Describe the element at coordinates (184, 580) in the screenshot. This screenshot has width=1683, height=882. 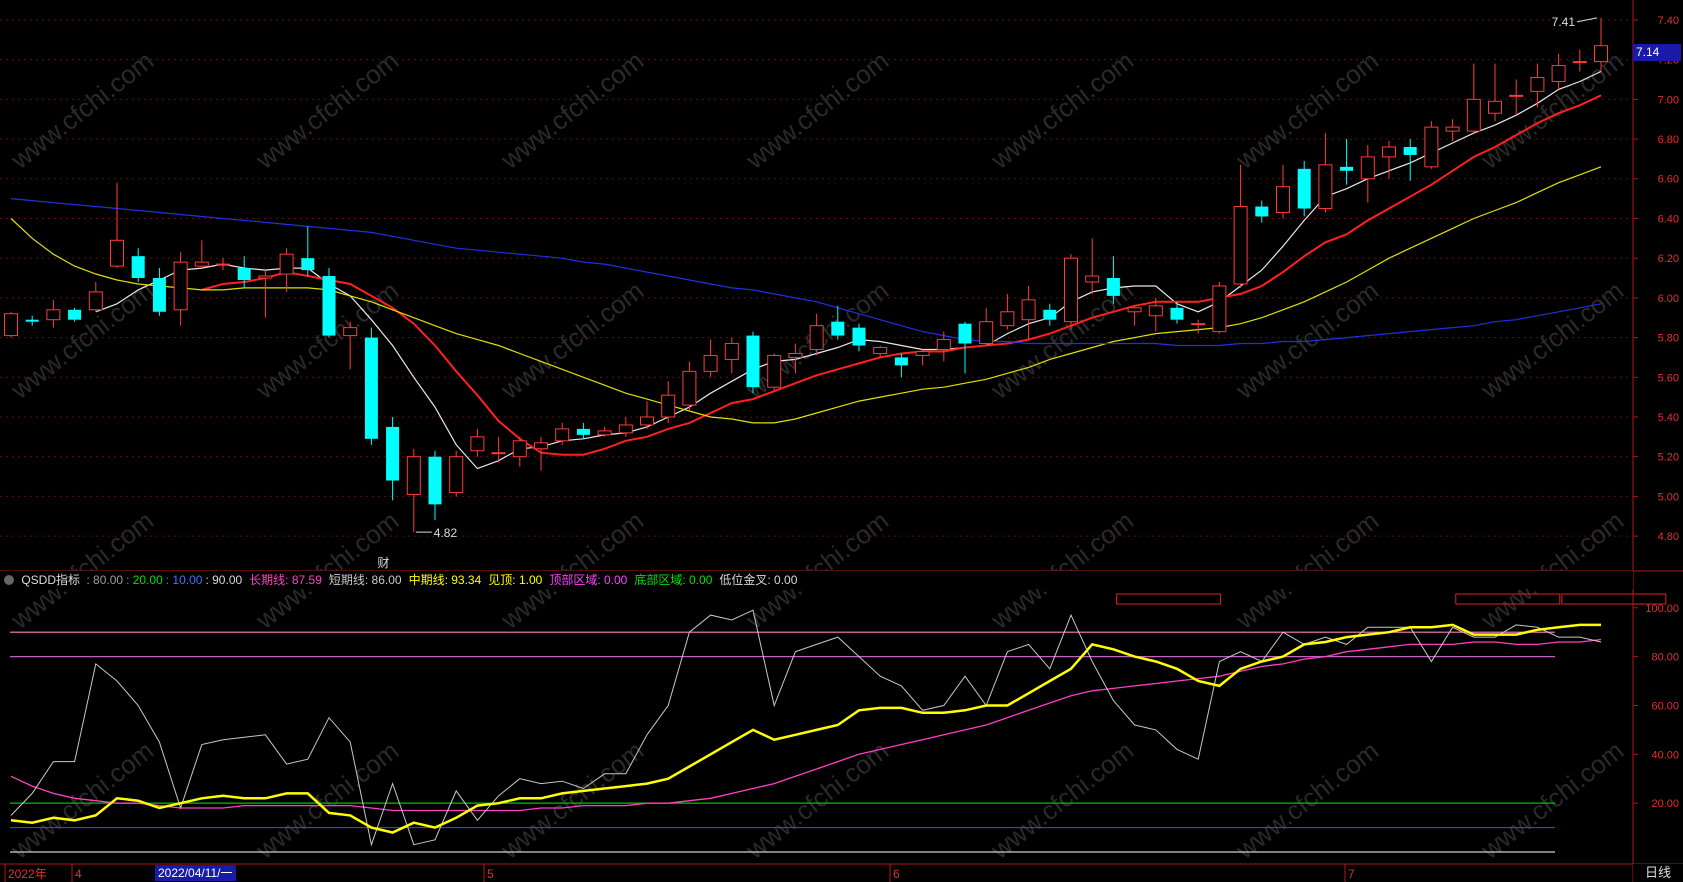
I see `indicator-param: : 10.00` at that location.